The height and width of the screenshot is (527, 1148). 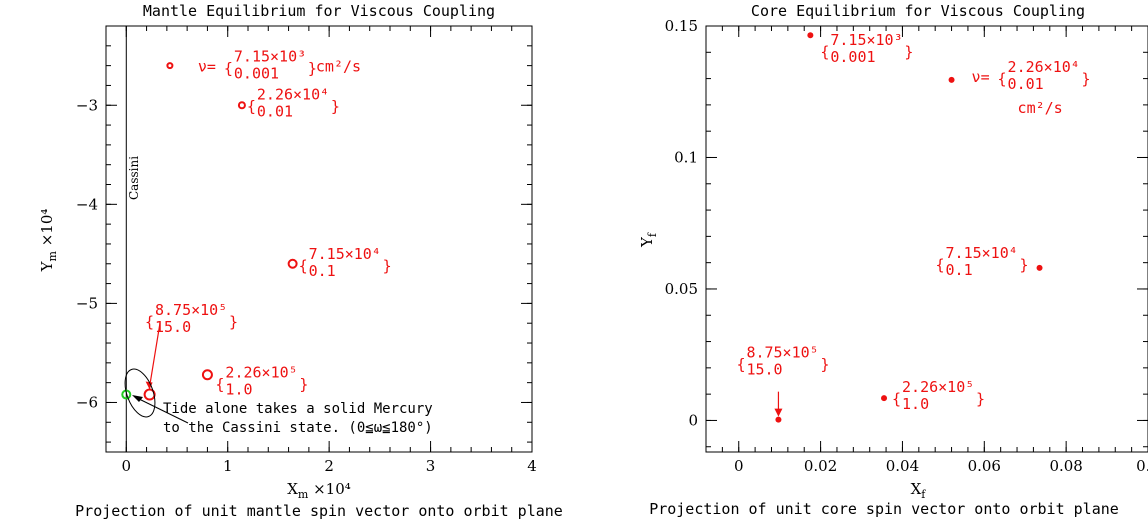 I want to click on mantle-units: cm²/s, so click(x=338, y=67).